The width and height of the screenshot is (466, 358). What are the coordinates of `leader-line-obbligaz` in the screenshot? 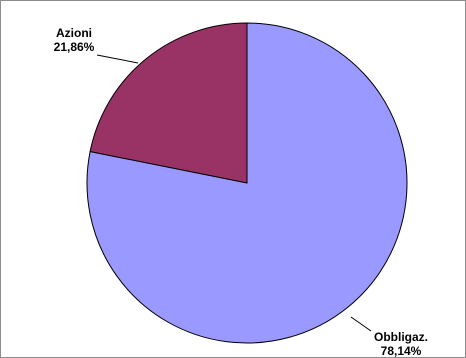 It's located at (361, 324).